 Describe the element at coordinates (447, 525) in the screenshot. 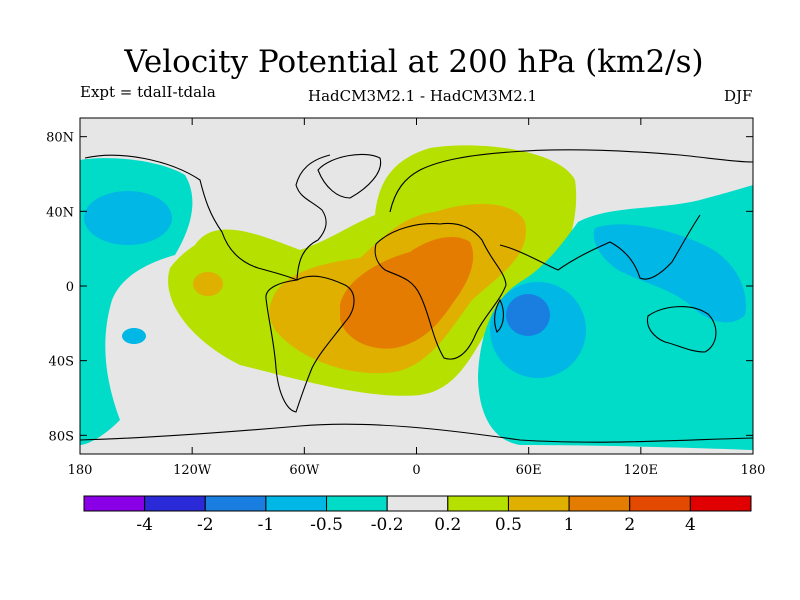

I see `colorbar-label: 0.2` at that location.